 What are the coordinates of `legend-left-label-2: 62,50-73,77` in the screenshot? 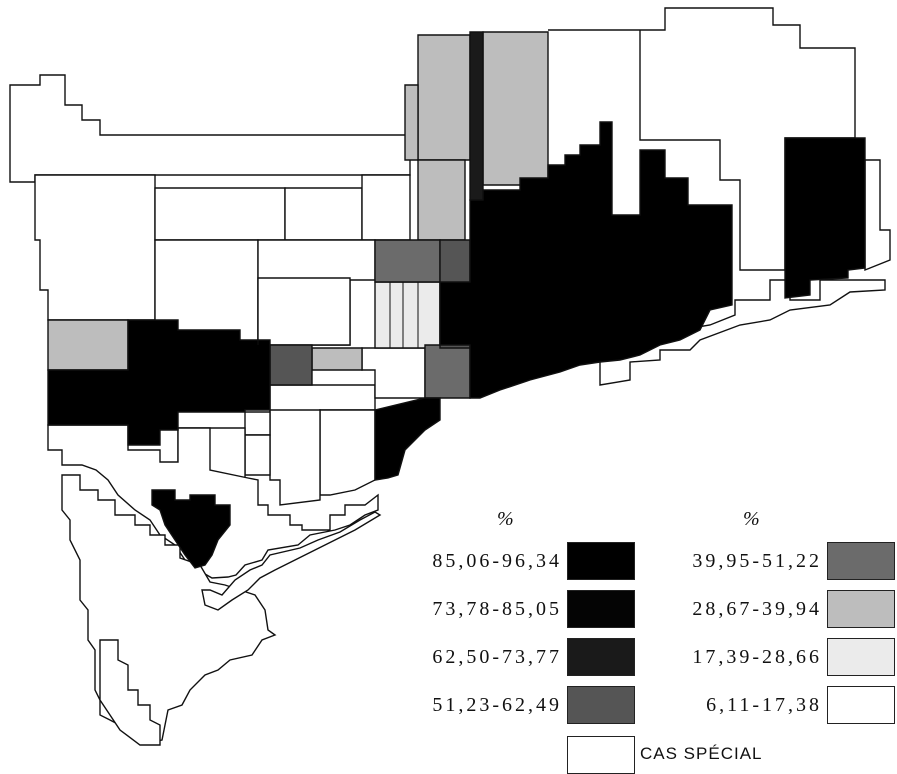 It's located at (497, 657).